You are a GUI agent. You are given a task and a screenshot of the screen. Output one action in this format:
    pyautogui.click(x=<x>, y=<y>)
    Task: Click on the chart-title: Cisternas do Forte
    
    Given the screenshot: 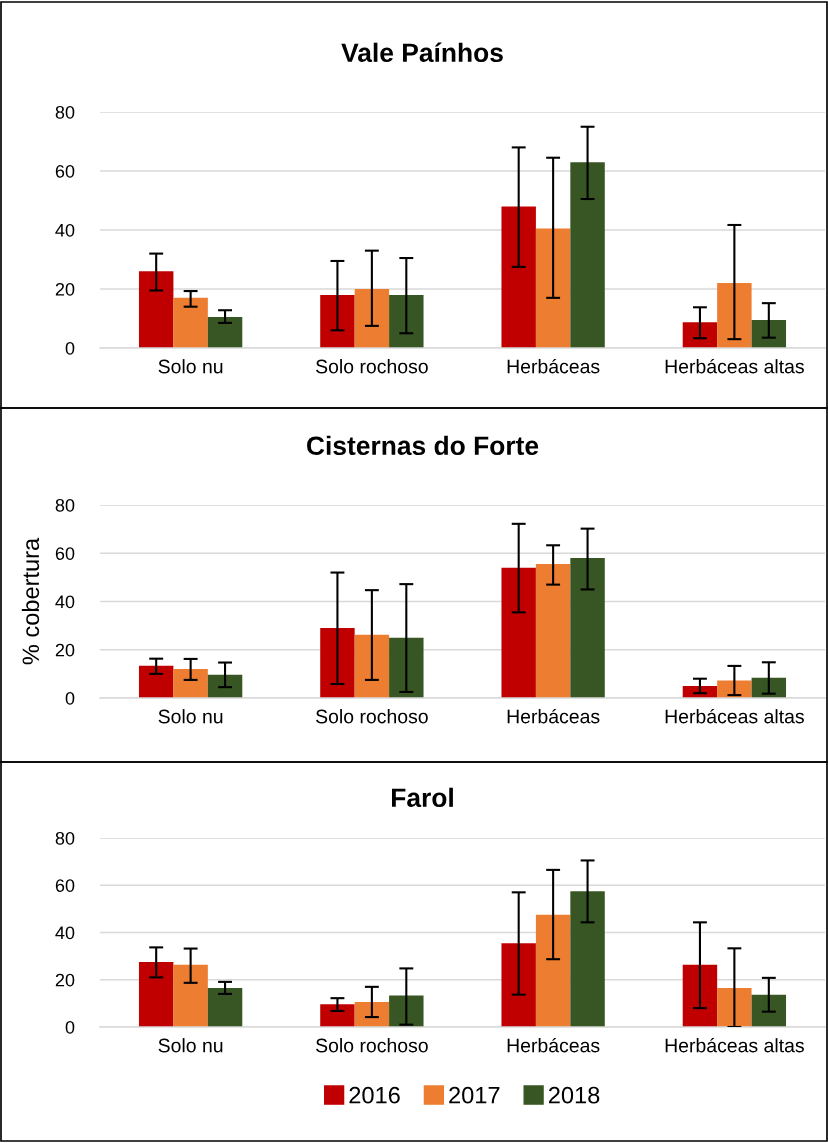 What is the action you would take?
    pyautogui.click(x=423, y=445)
    